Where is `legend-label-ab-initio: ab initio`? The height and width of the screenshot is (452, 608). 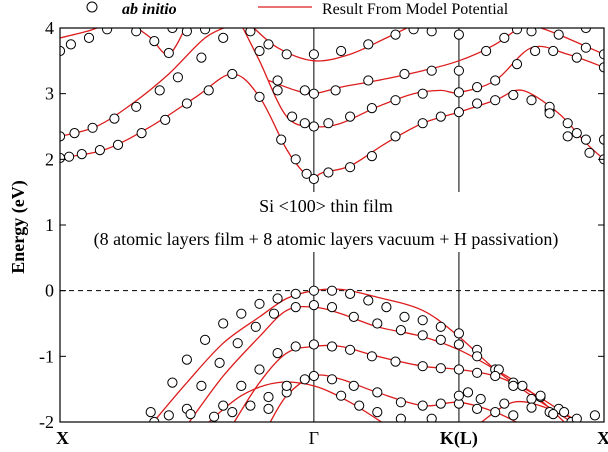 legend-label-ab-initio: ab initio is located at coordinates (149, 9).